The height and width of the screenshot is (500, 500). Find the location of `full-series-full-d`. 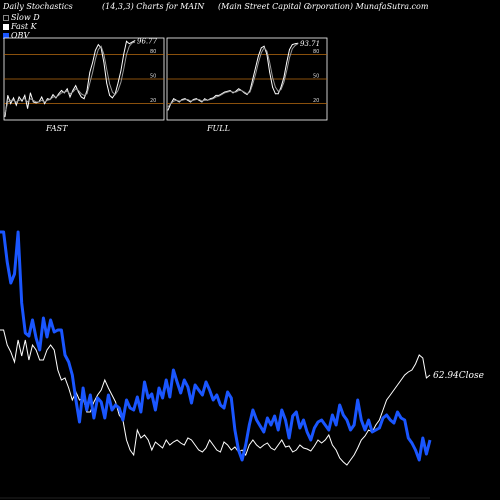

full-series-full-d is located at coordinates (233, 75).